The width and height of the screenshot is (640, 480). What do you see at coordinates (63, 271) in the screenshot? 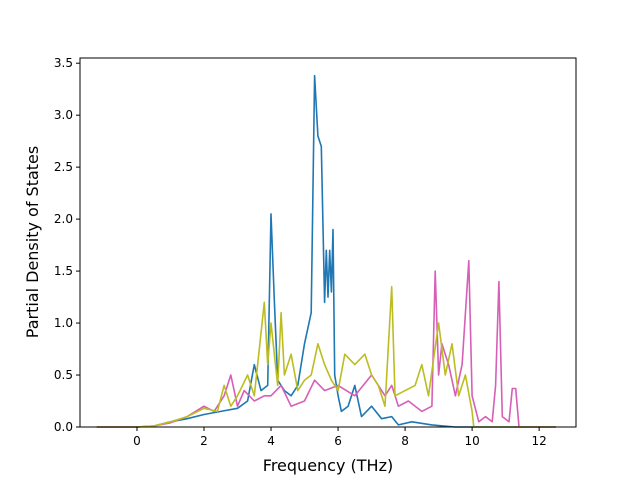
I see `y-tick-label: 1.5` at bounding box center [63, 271].